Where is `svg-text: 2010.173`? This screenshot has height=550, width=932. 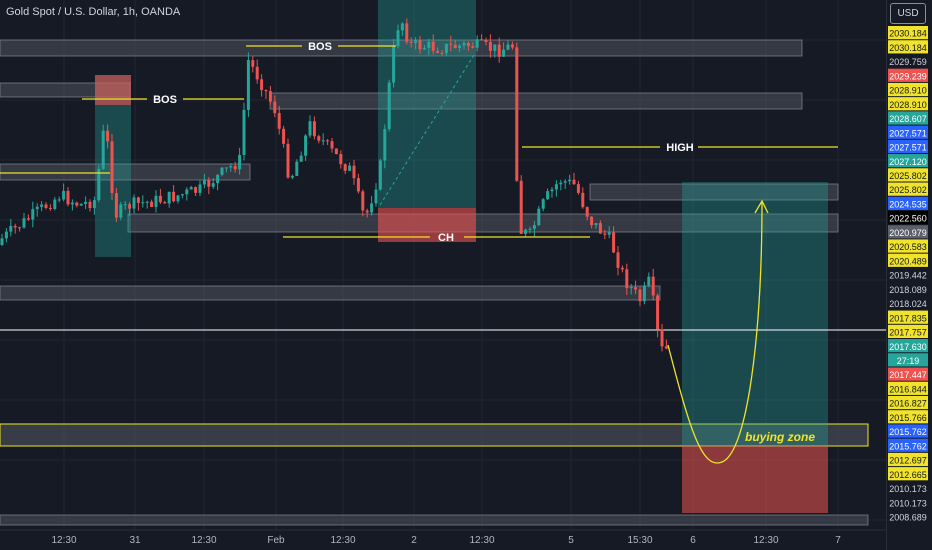
svg-text: 2010.173 is located at coordinates (908, 489).